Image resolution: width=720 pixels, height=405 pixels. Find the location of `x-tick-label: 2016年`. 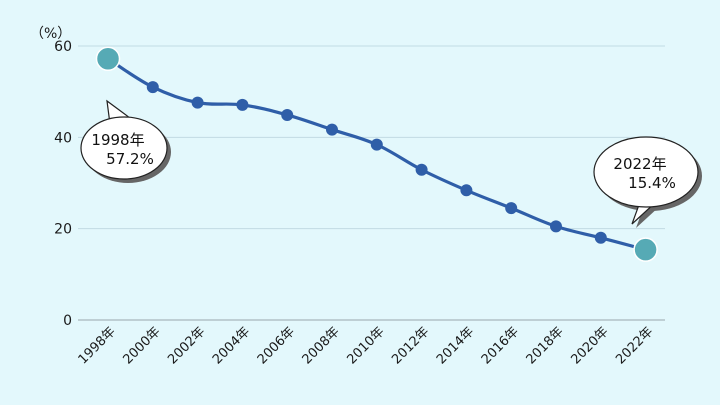

x-tick-label: 2016年 is located at coordinates (500, 345).